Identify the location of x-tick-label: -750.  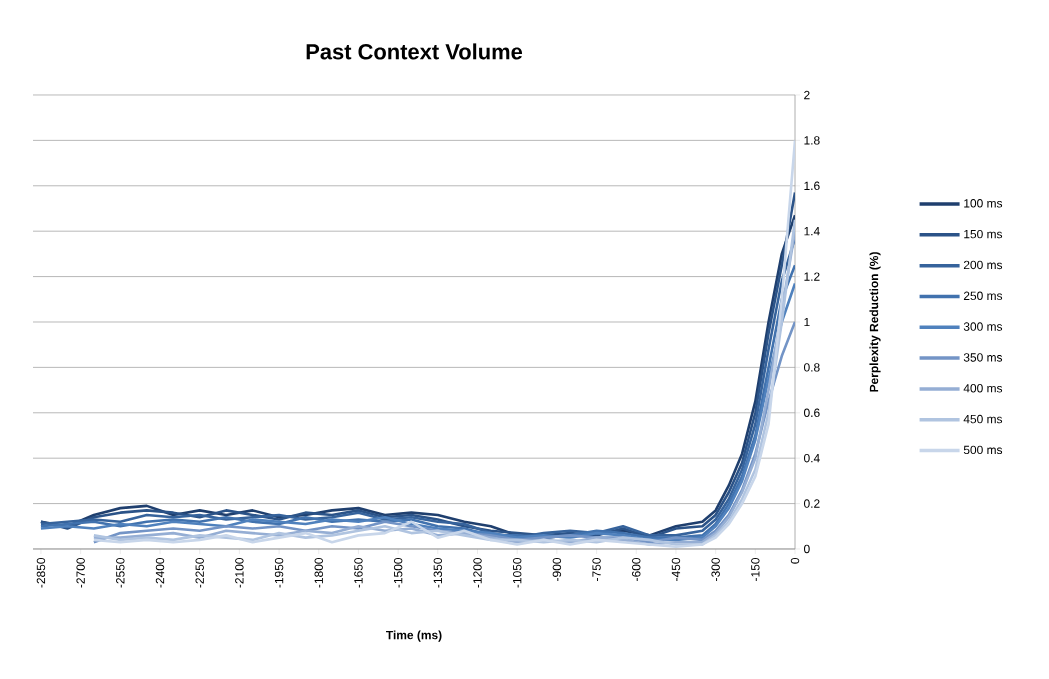
(596, 569).